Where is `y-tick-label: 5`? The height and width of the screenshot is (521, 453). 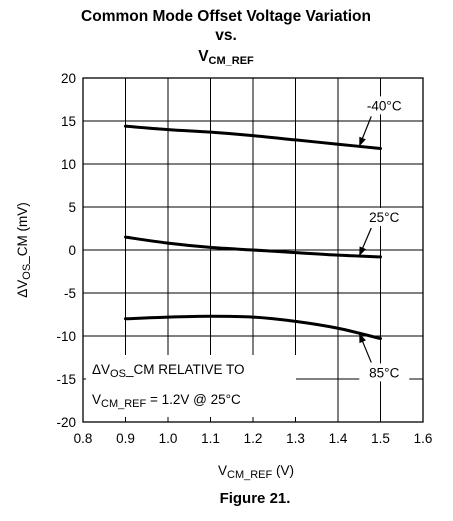 y-tick-label: 5 is located at coordinates (72, 207).